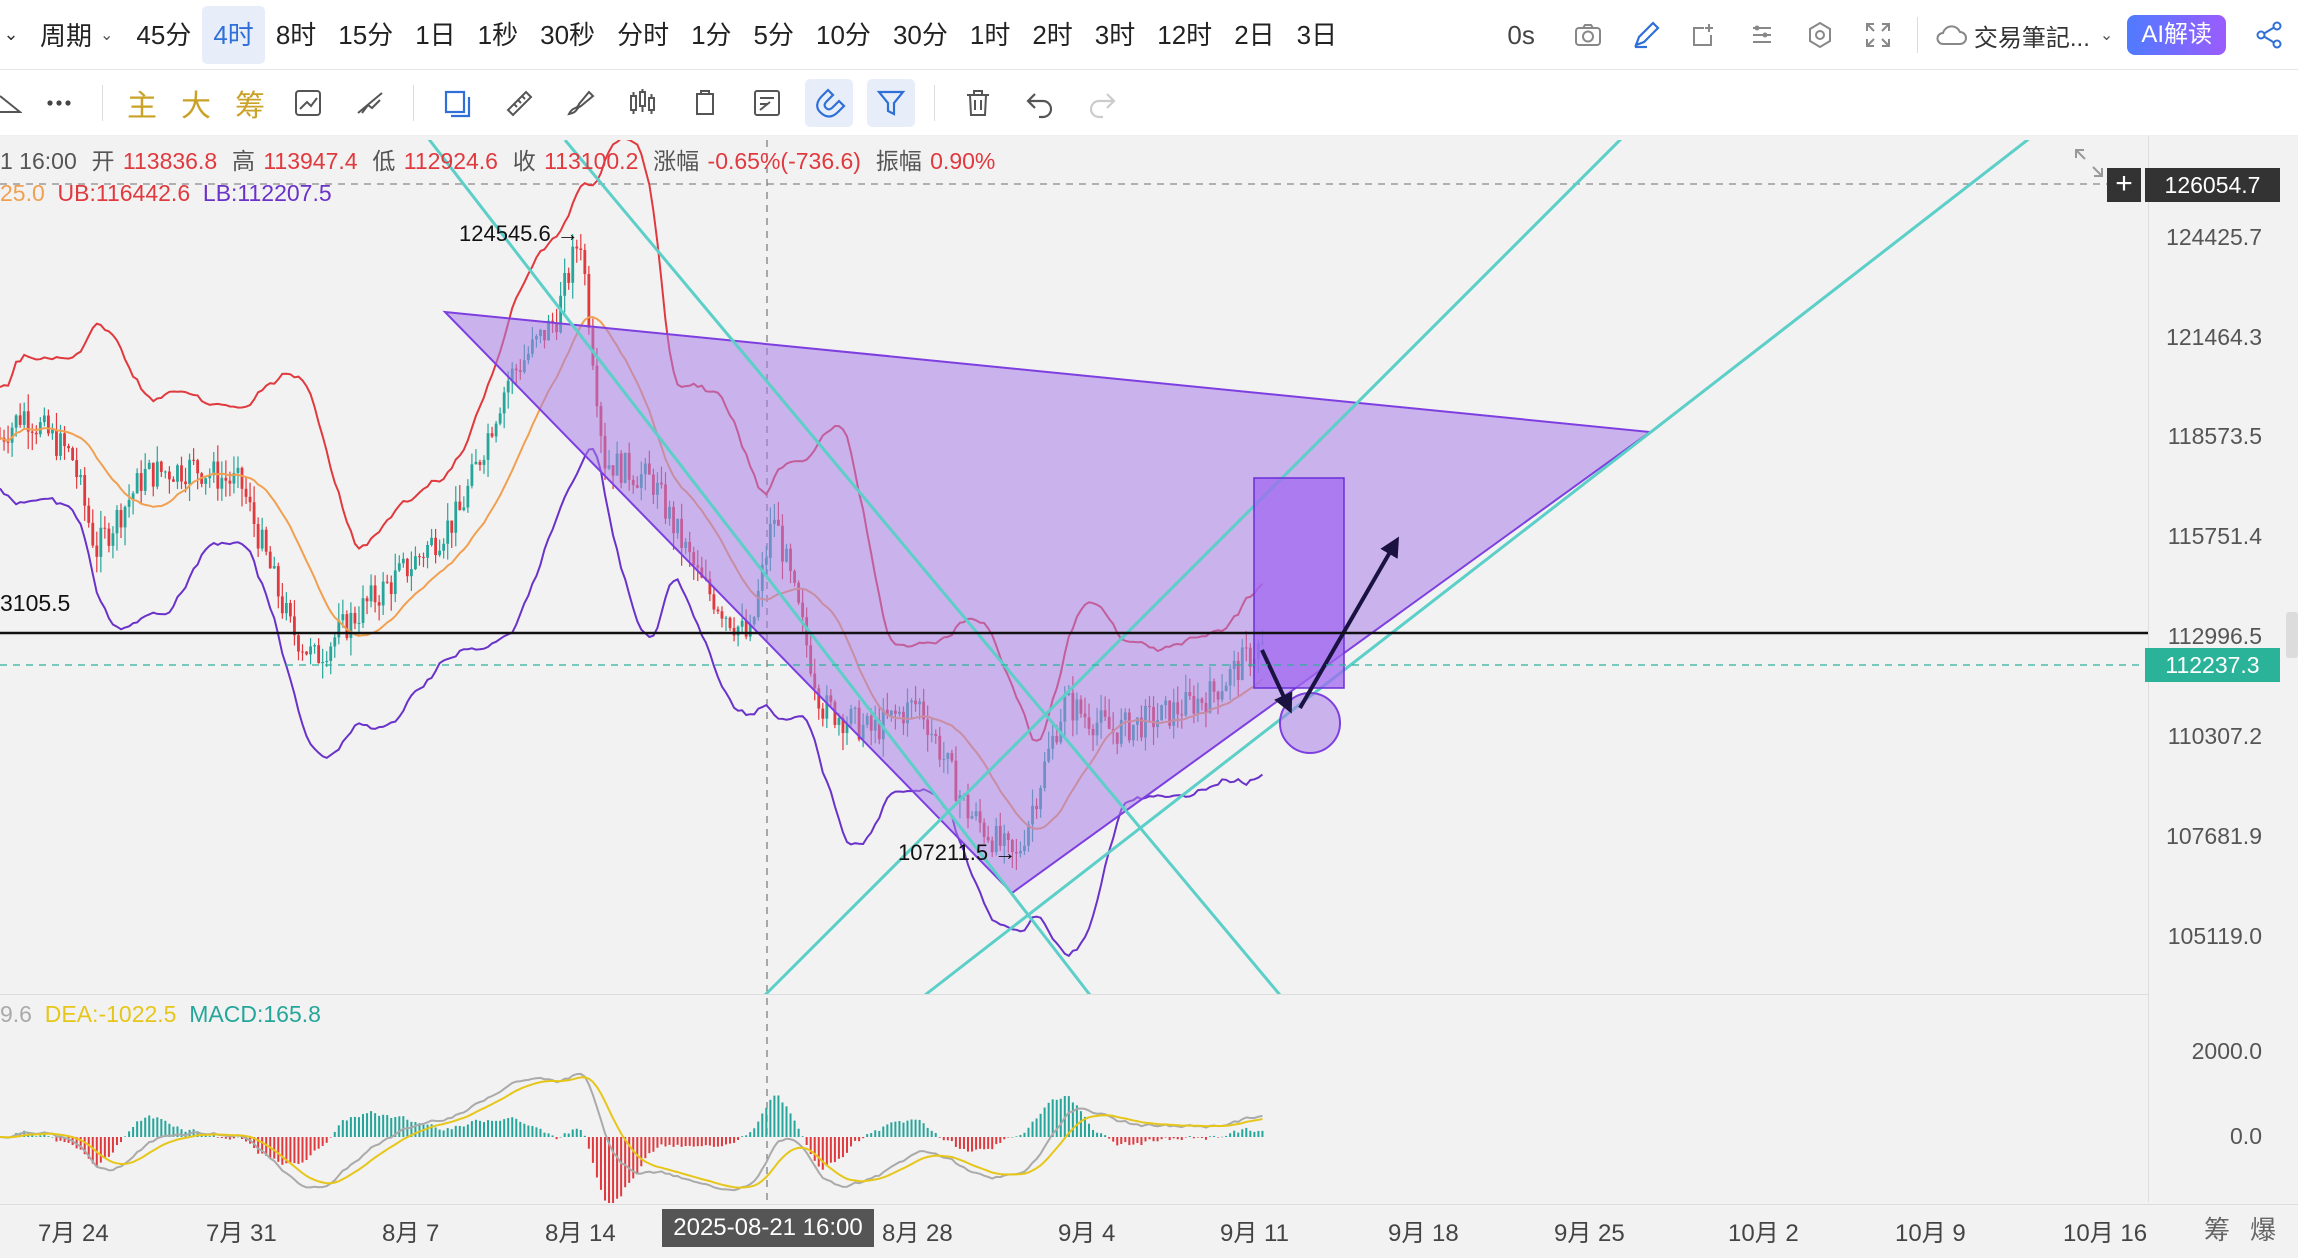 The height and width of the screenshot is (1258, 2298). Describe the element at coordinates (1185, 34) in the screenshot. I see `period-tab-15: 12时` at that location.